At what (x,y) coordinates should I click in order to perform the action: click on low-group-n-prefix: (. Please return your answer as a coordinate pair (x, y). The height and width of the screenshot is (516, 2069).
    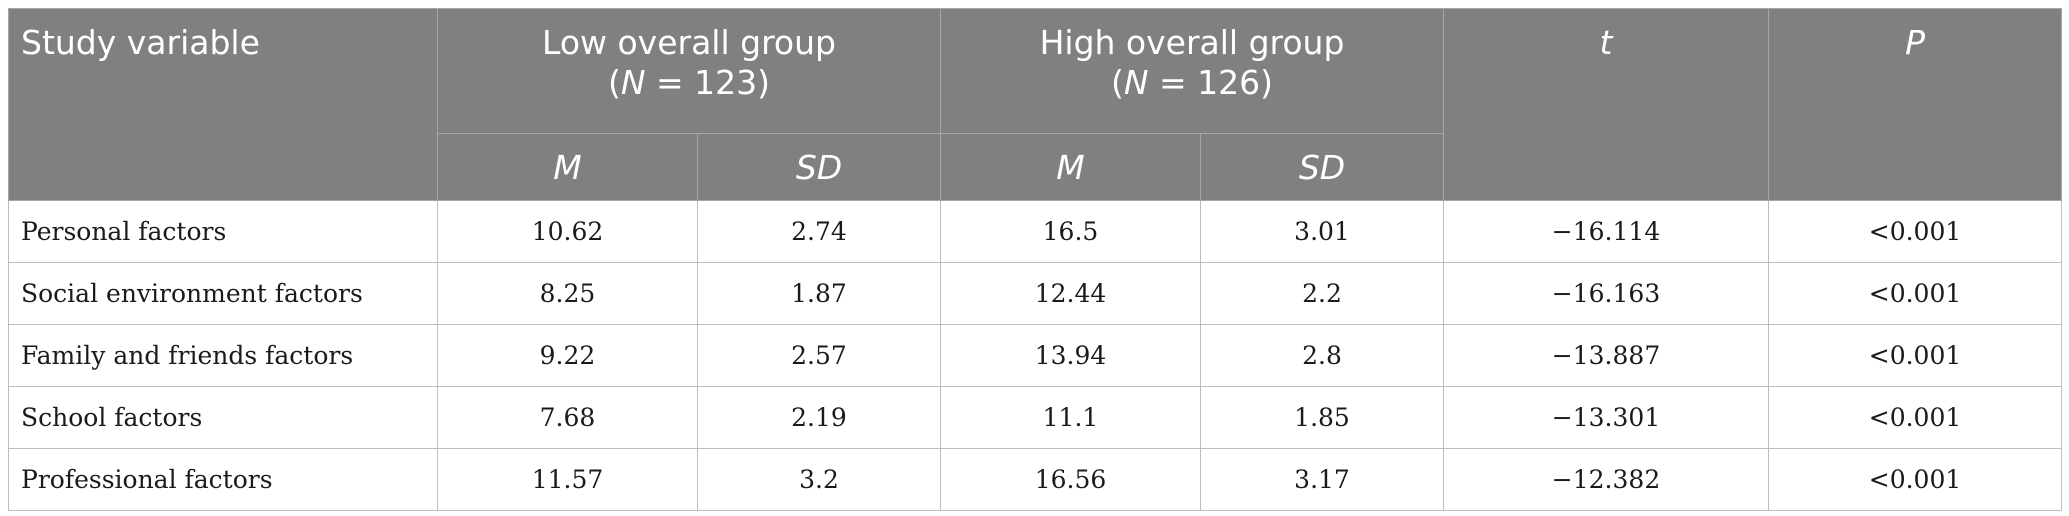
    Looking at the image, I should click on (614, 82).